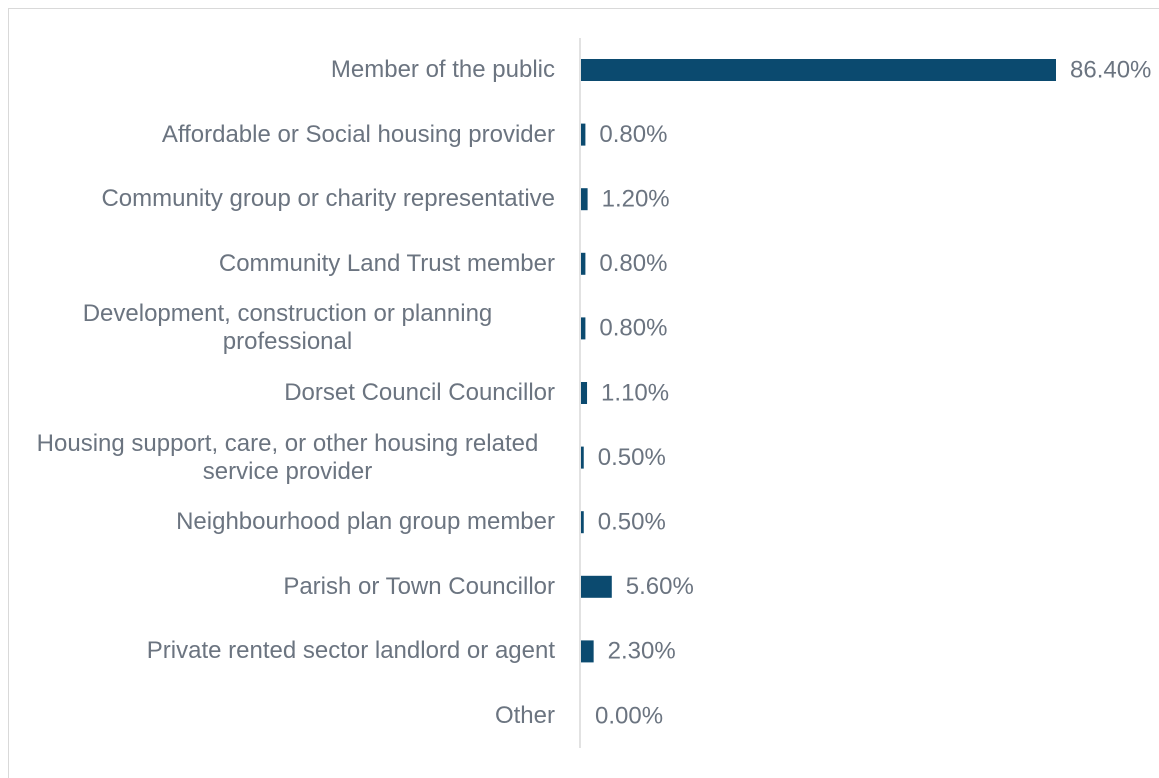  What do you see at coordinates (419, 586) in the screenshot?
I see `category-label: Parish or Town Councillor` at bounding box center [419, 586].